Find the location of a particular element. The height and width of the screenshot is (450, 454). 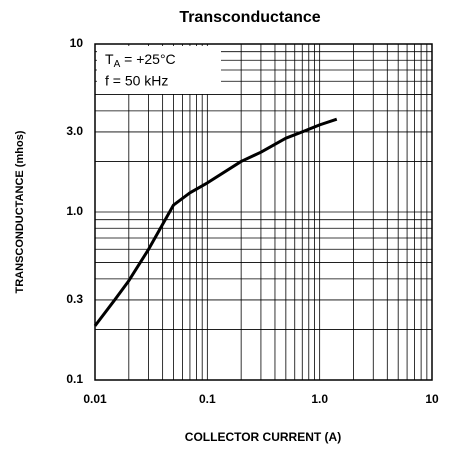

x-tick-label: 0.01 is located at coordinates (95, 399).